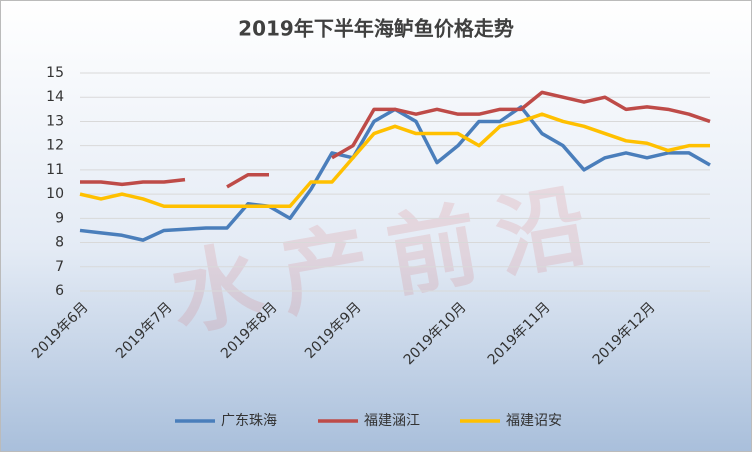 The width and height of the screenshot is (752, 456). Describe the element at coordinates (534, 421) in the screenshot. I see `legend-label: 福建诏安` at that location.